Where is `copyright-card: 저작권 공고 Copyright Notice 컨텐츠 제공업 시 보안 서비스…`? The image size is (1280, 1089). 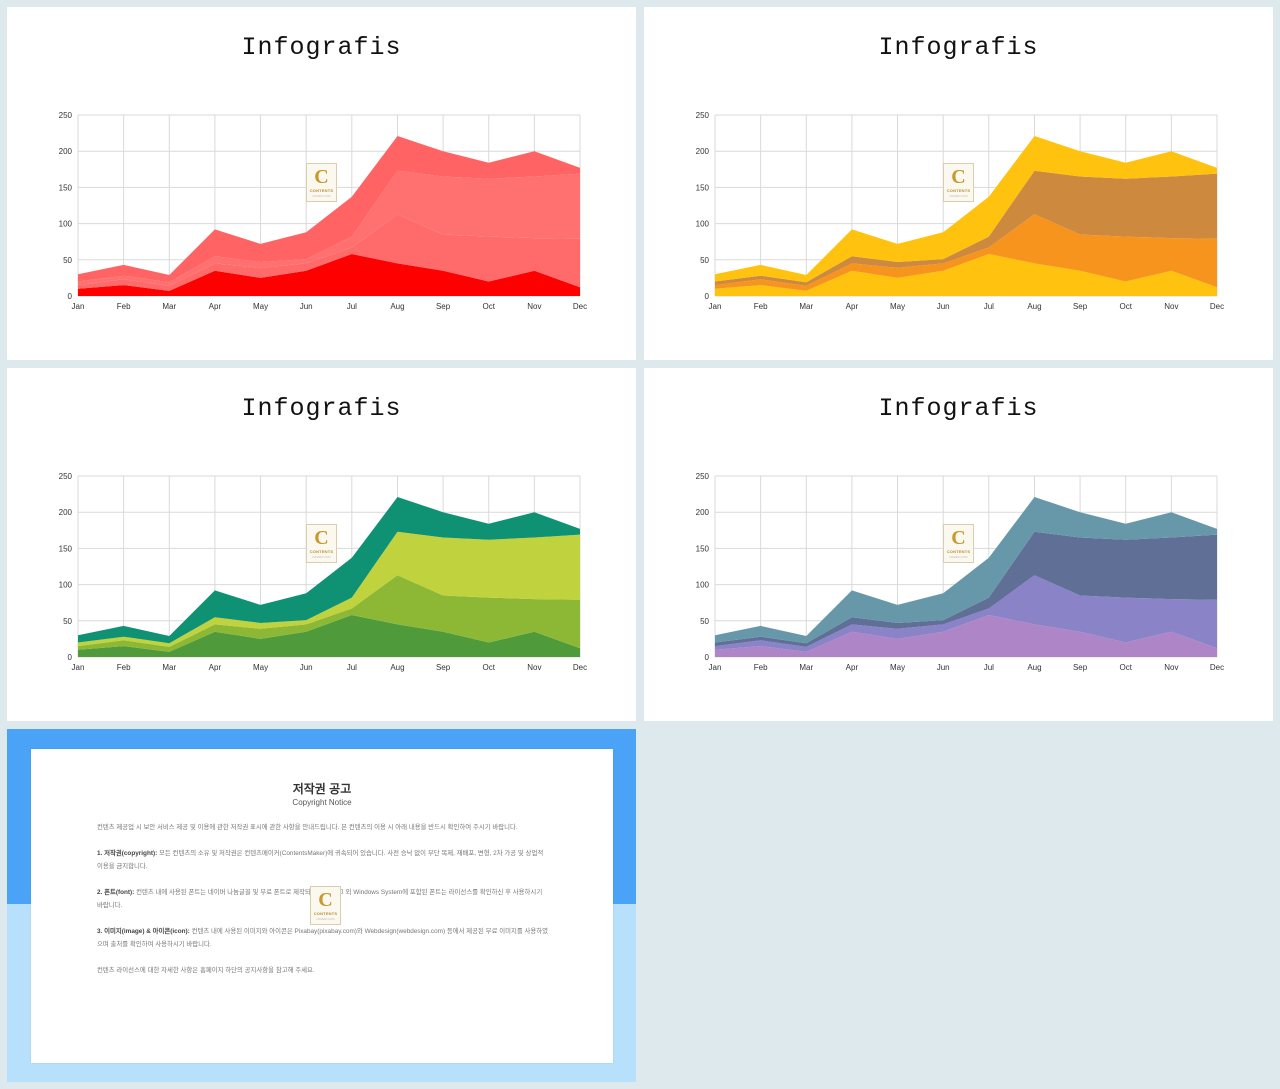 copyright-card: 저작권 공고 Copyright Notice 컨텐츠 제공업 시 보안 서비스… is located at coordinates (322, 906).